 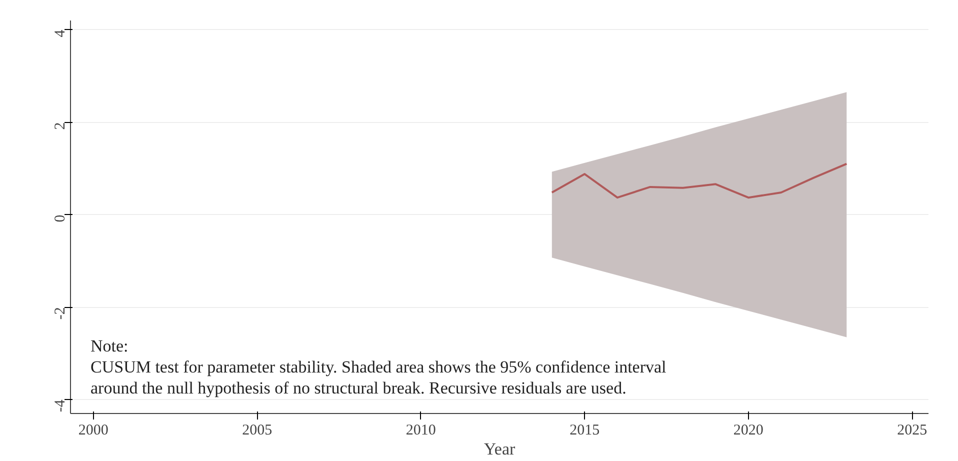 I want to click on x-axis-title: Year, so click(x=500, y=449).